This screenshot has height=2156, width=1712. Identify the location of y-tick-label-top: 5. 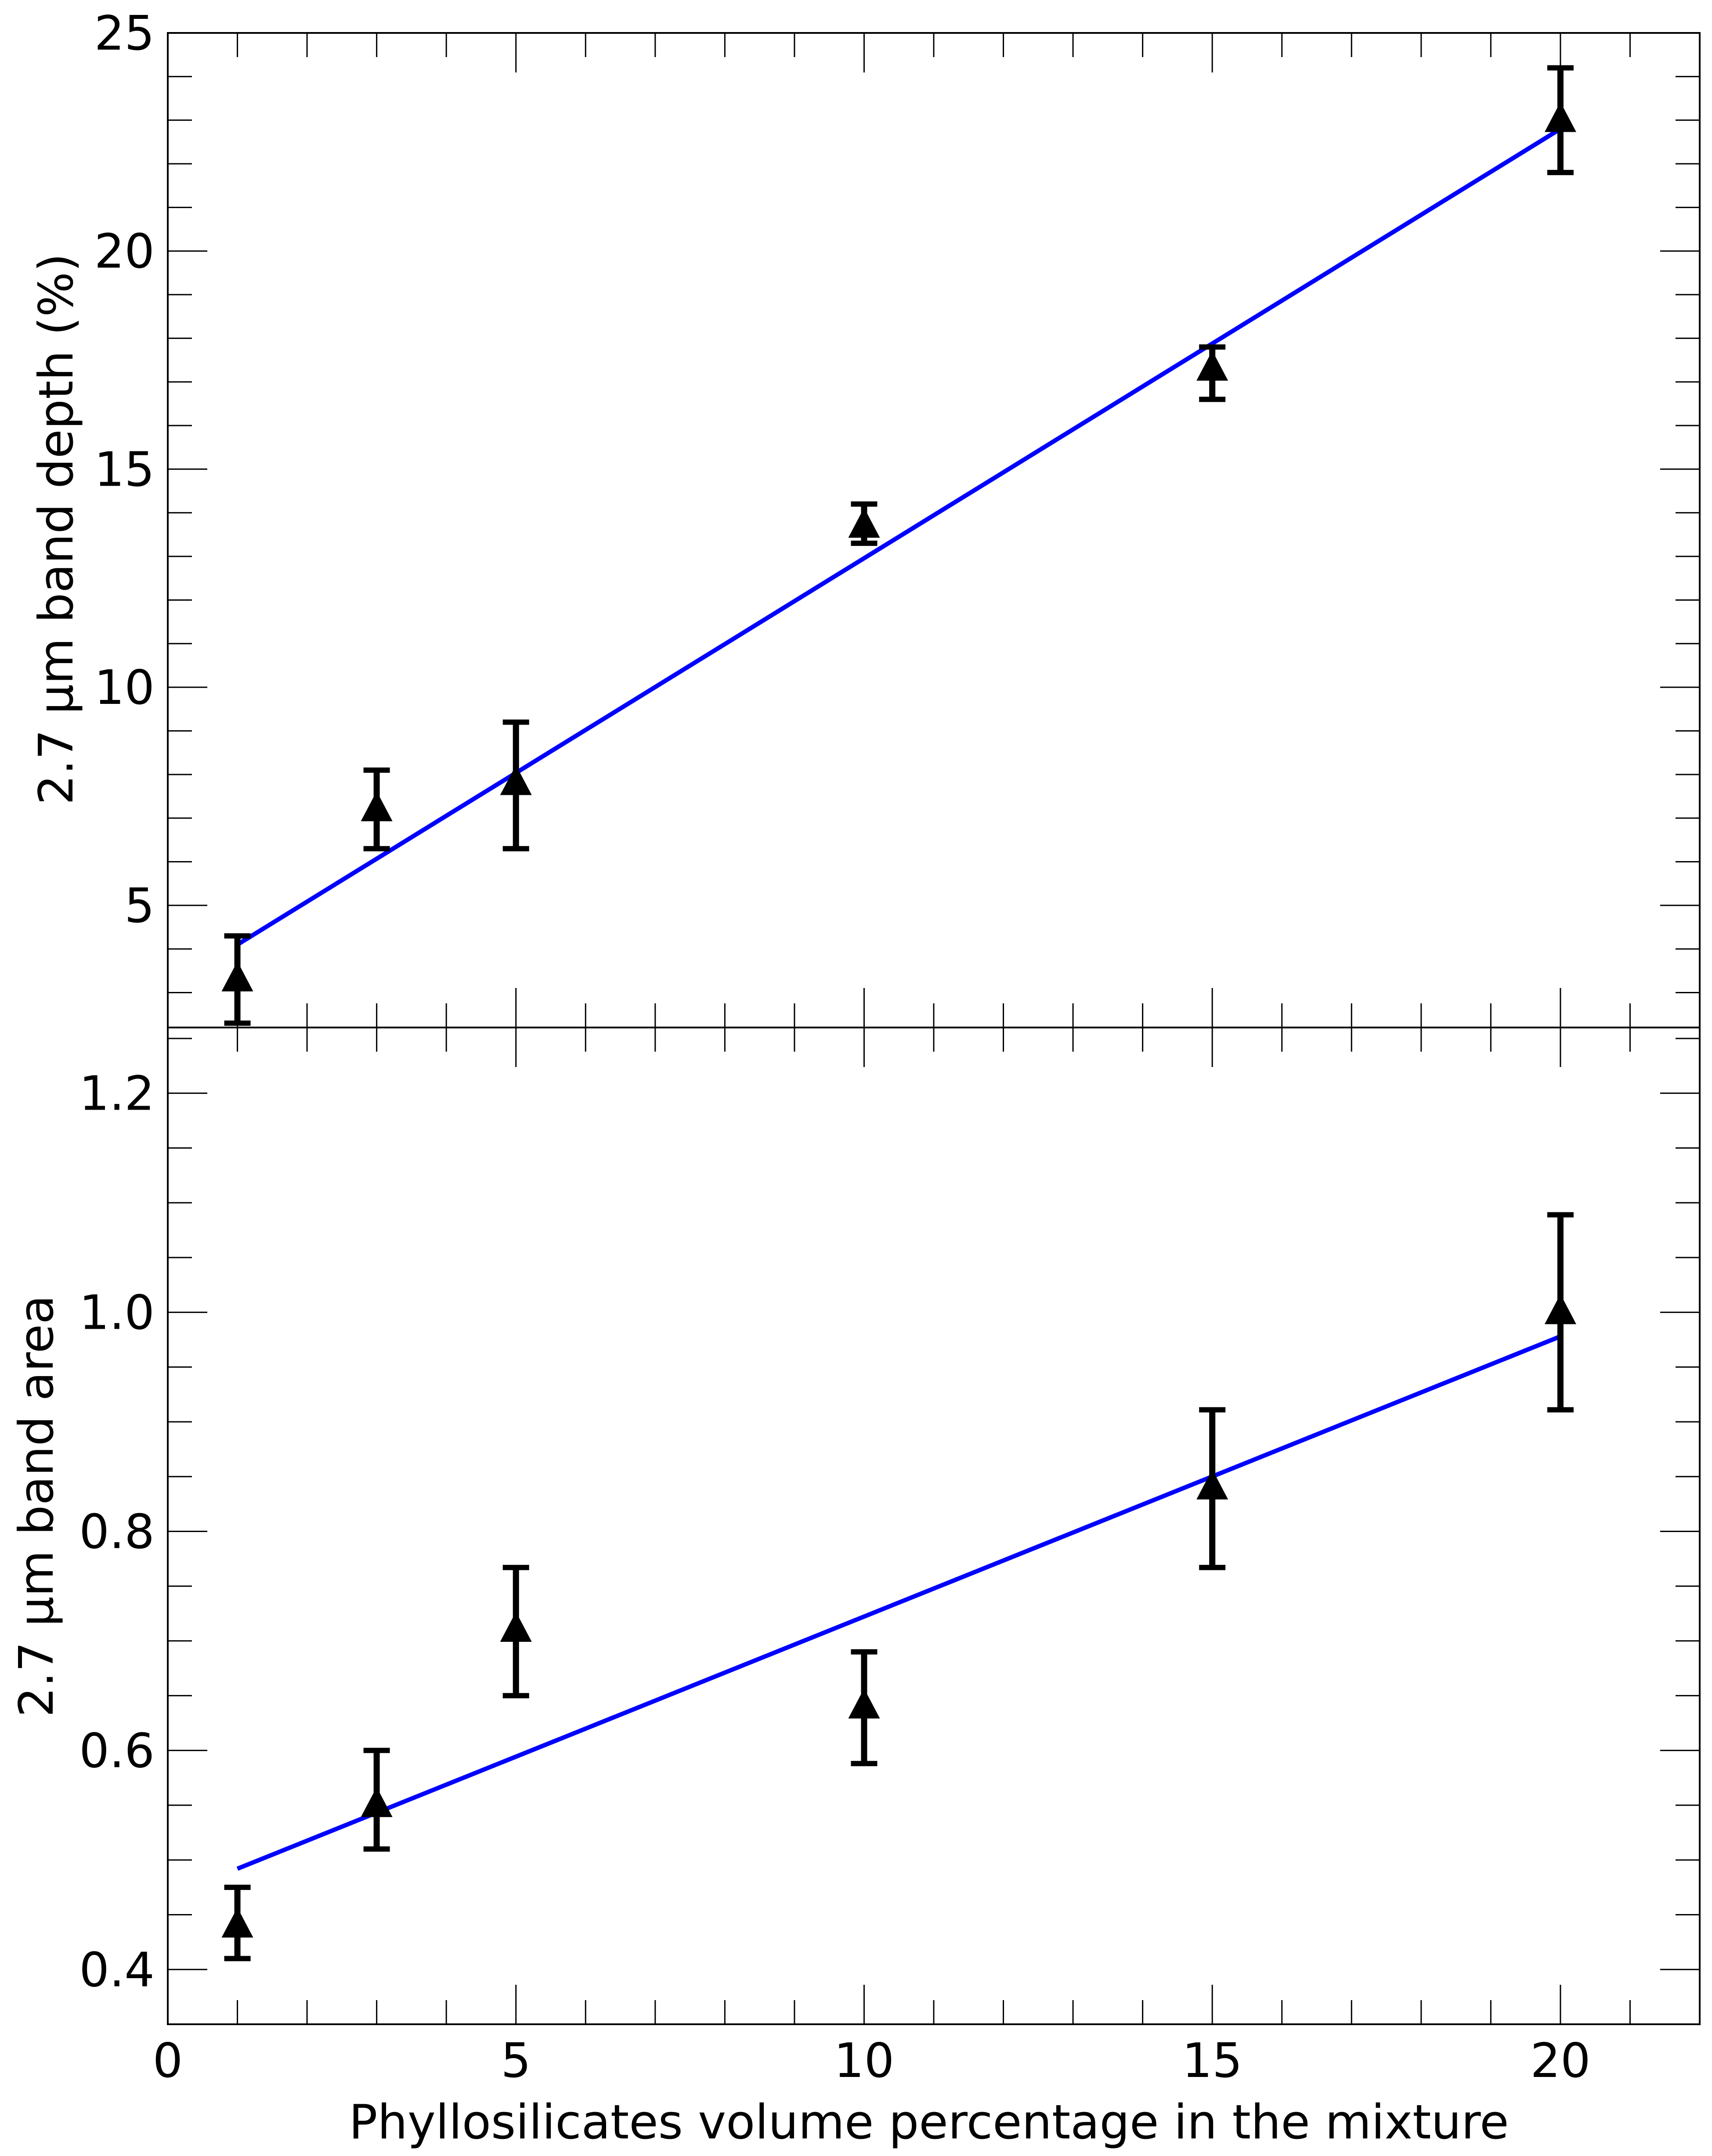
(139, 907).